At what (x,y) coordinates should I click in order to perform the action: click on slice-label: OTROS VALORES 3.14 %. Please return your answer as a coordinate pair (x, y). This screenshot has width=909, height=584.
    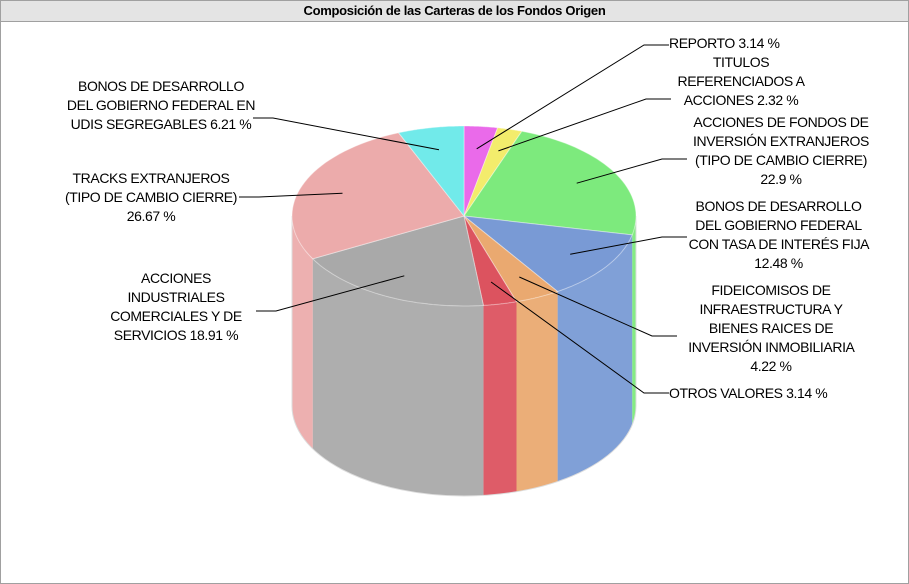
    Looking at the image, I should click on (764, 393).